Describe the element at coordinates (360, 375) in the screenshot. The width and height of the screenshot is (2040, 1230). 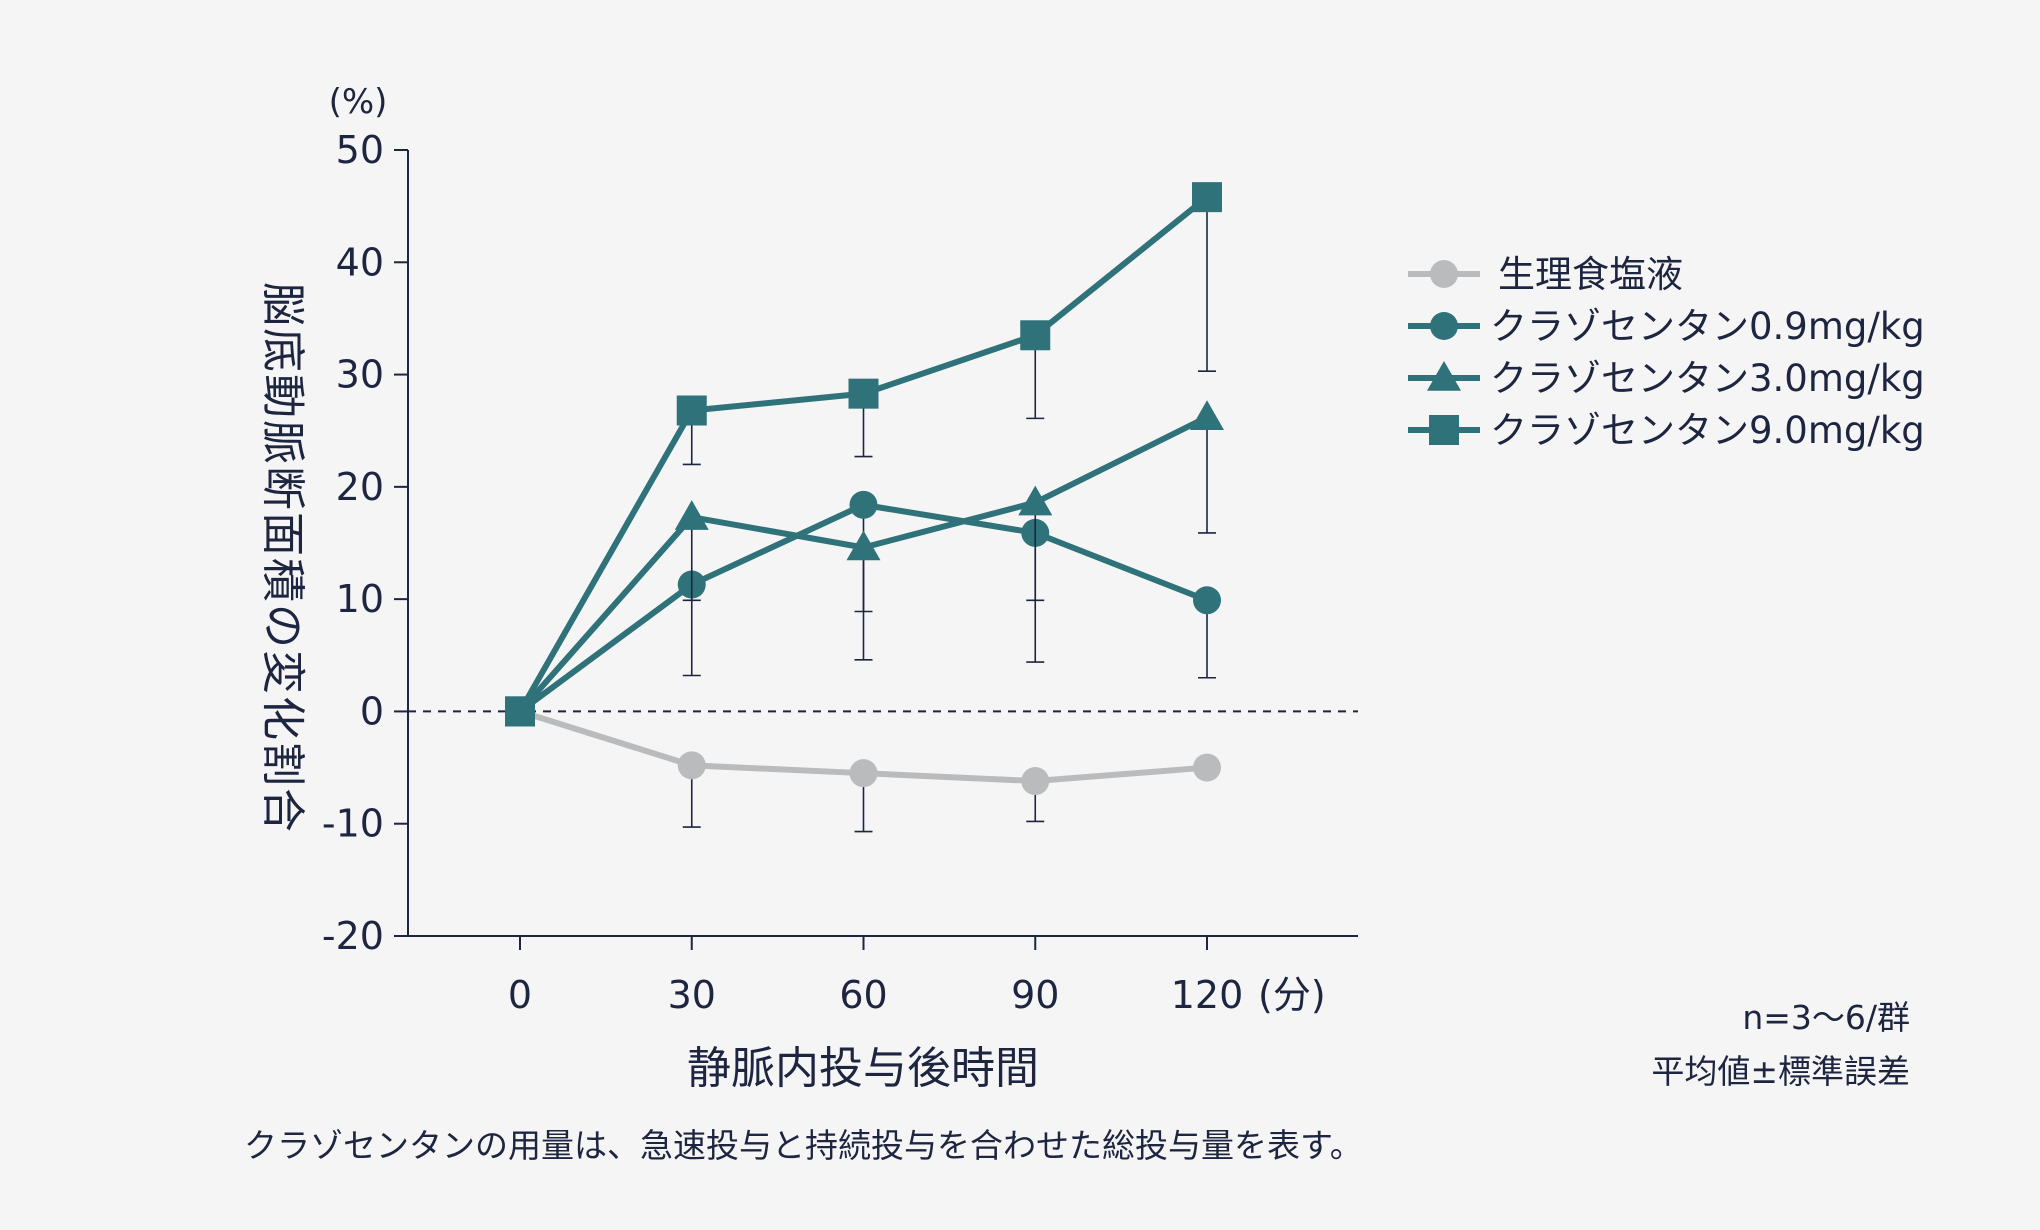
I see `y-tick-label: 30` at that location.